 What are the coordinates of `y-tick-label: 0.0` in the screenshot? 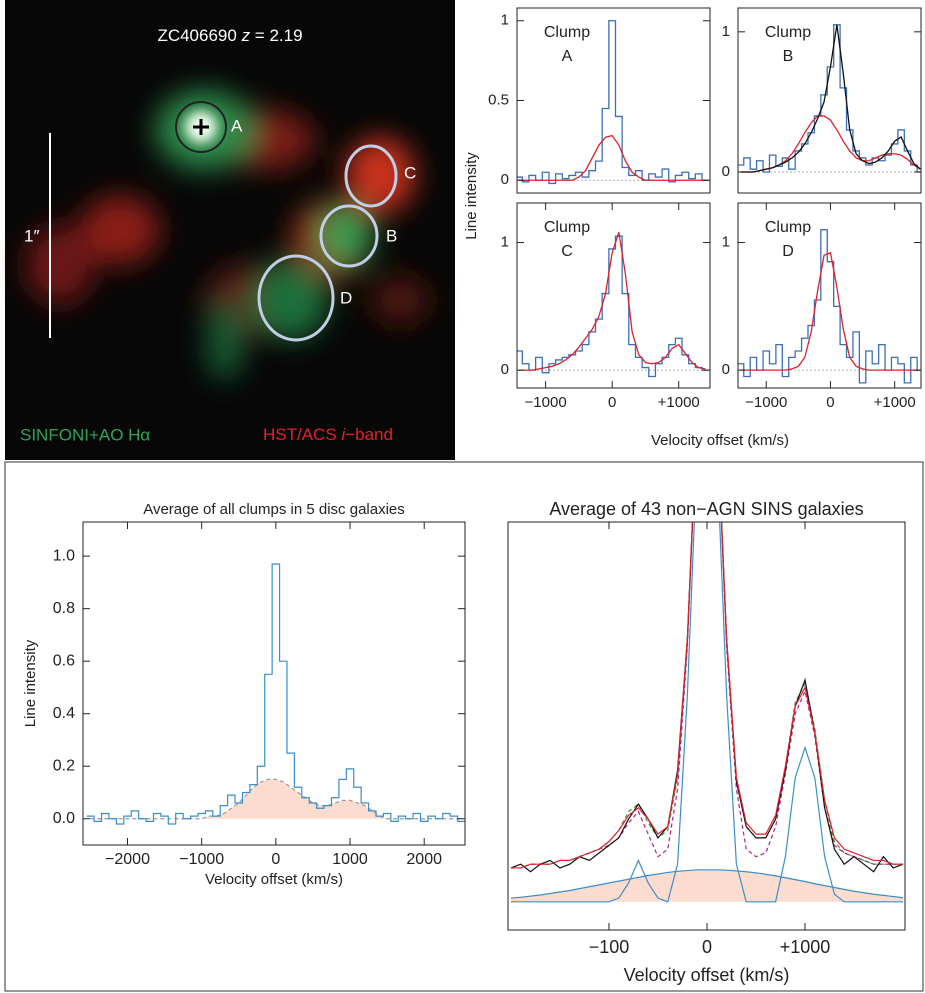 It's located at (64, 818).